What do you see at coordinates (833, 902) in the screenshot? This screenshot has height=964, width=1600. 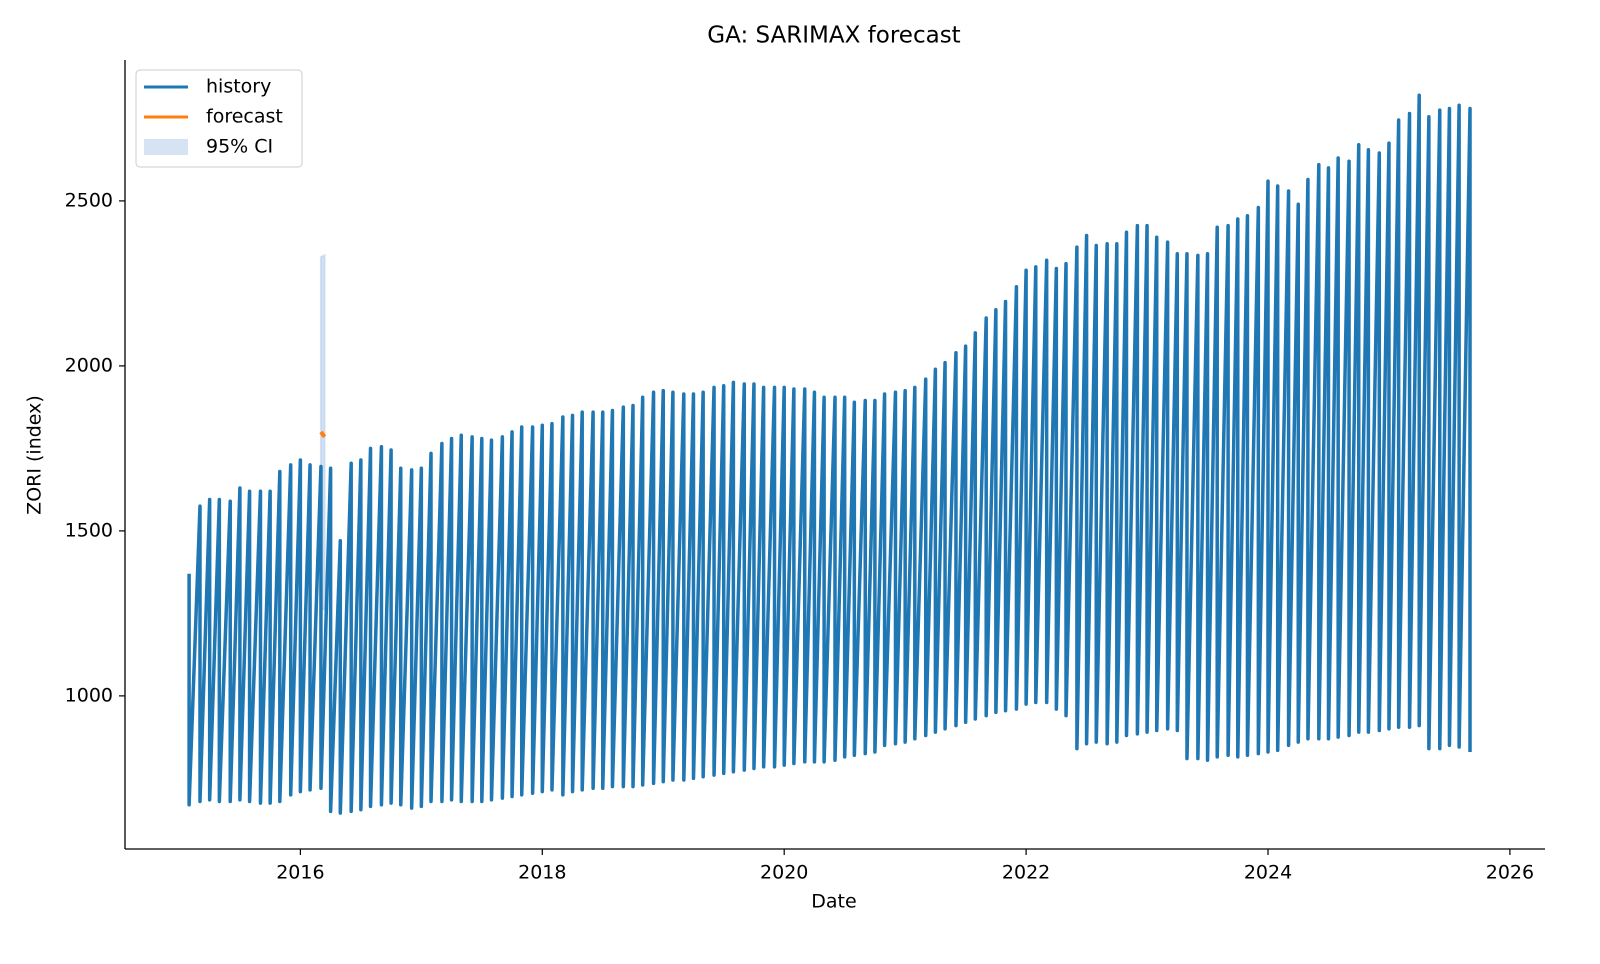 I see `x-axis-label: Date` at bounding box center [833, 902].